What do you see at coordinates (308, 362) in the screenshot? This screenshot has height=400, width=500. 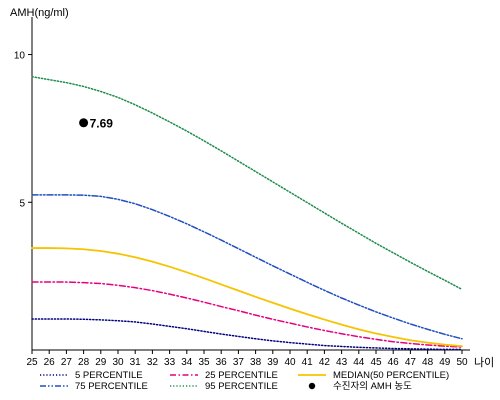 I see `x-tick-label: 41` at bounding box center [308, 362].